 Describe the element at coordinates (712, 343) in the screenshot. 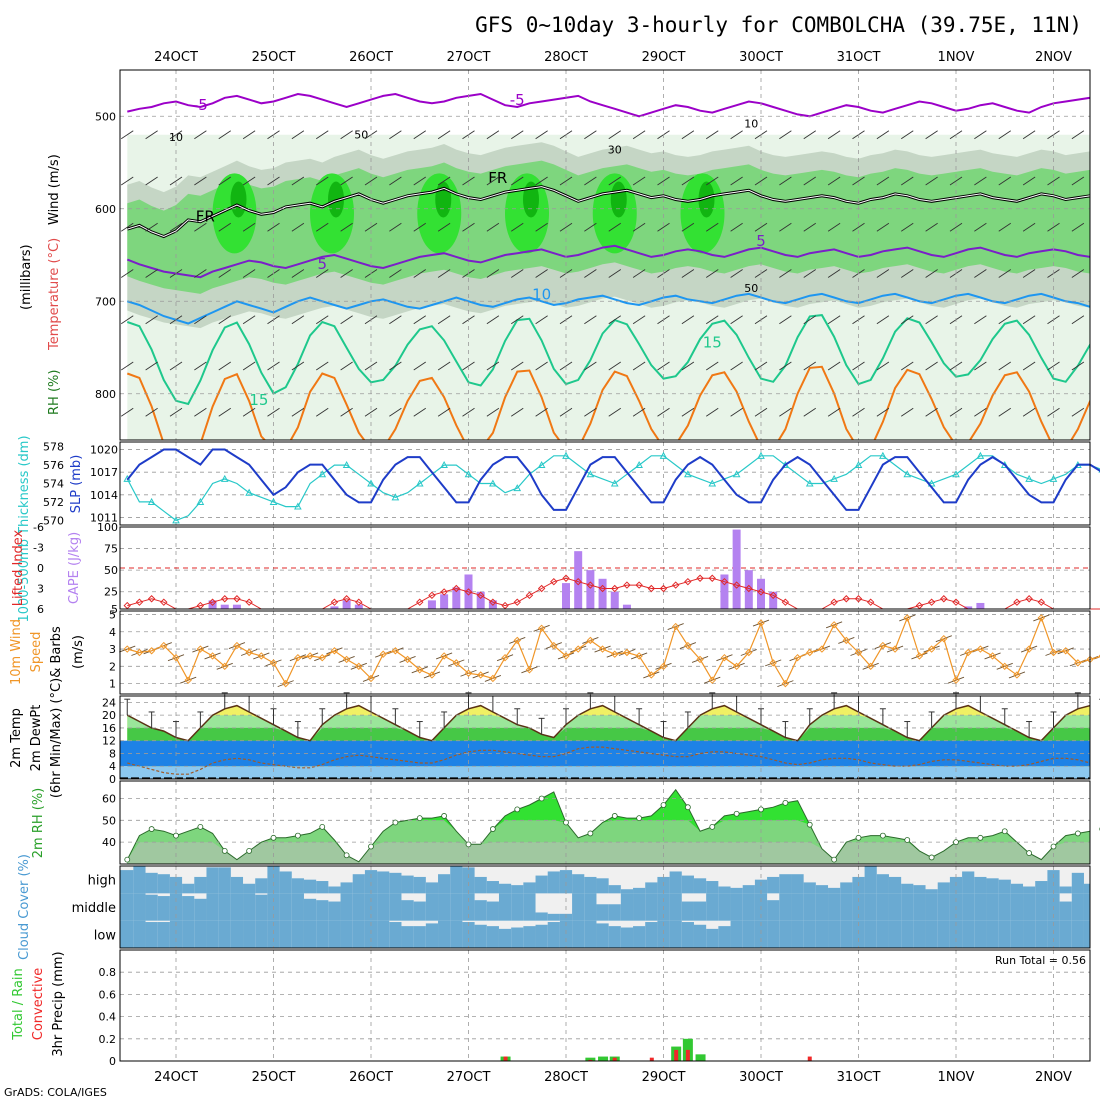

I see `contour-label: 15` at that location.